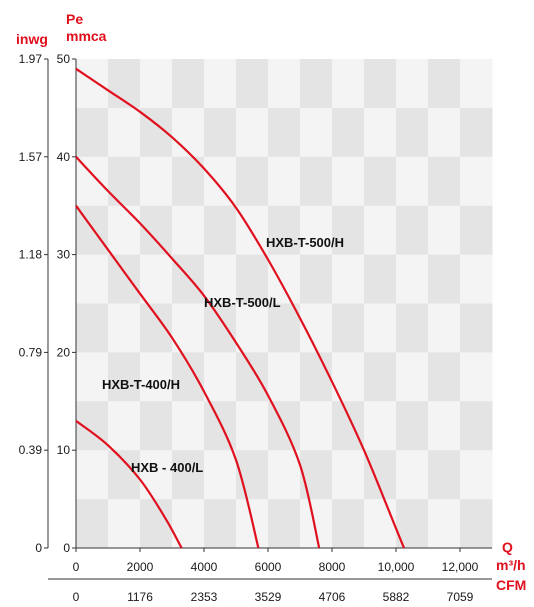 The height and width of the screenshot is (607, 534). I want to click on x-tick-label-cfm: 4706, so click(332, 597).